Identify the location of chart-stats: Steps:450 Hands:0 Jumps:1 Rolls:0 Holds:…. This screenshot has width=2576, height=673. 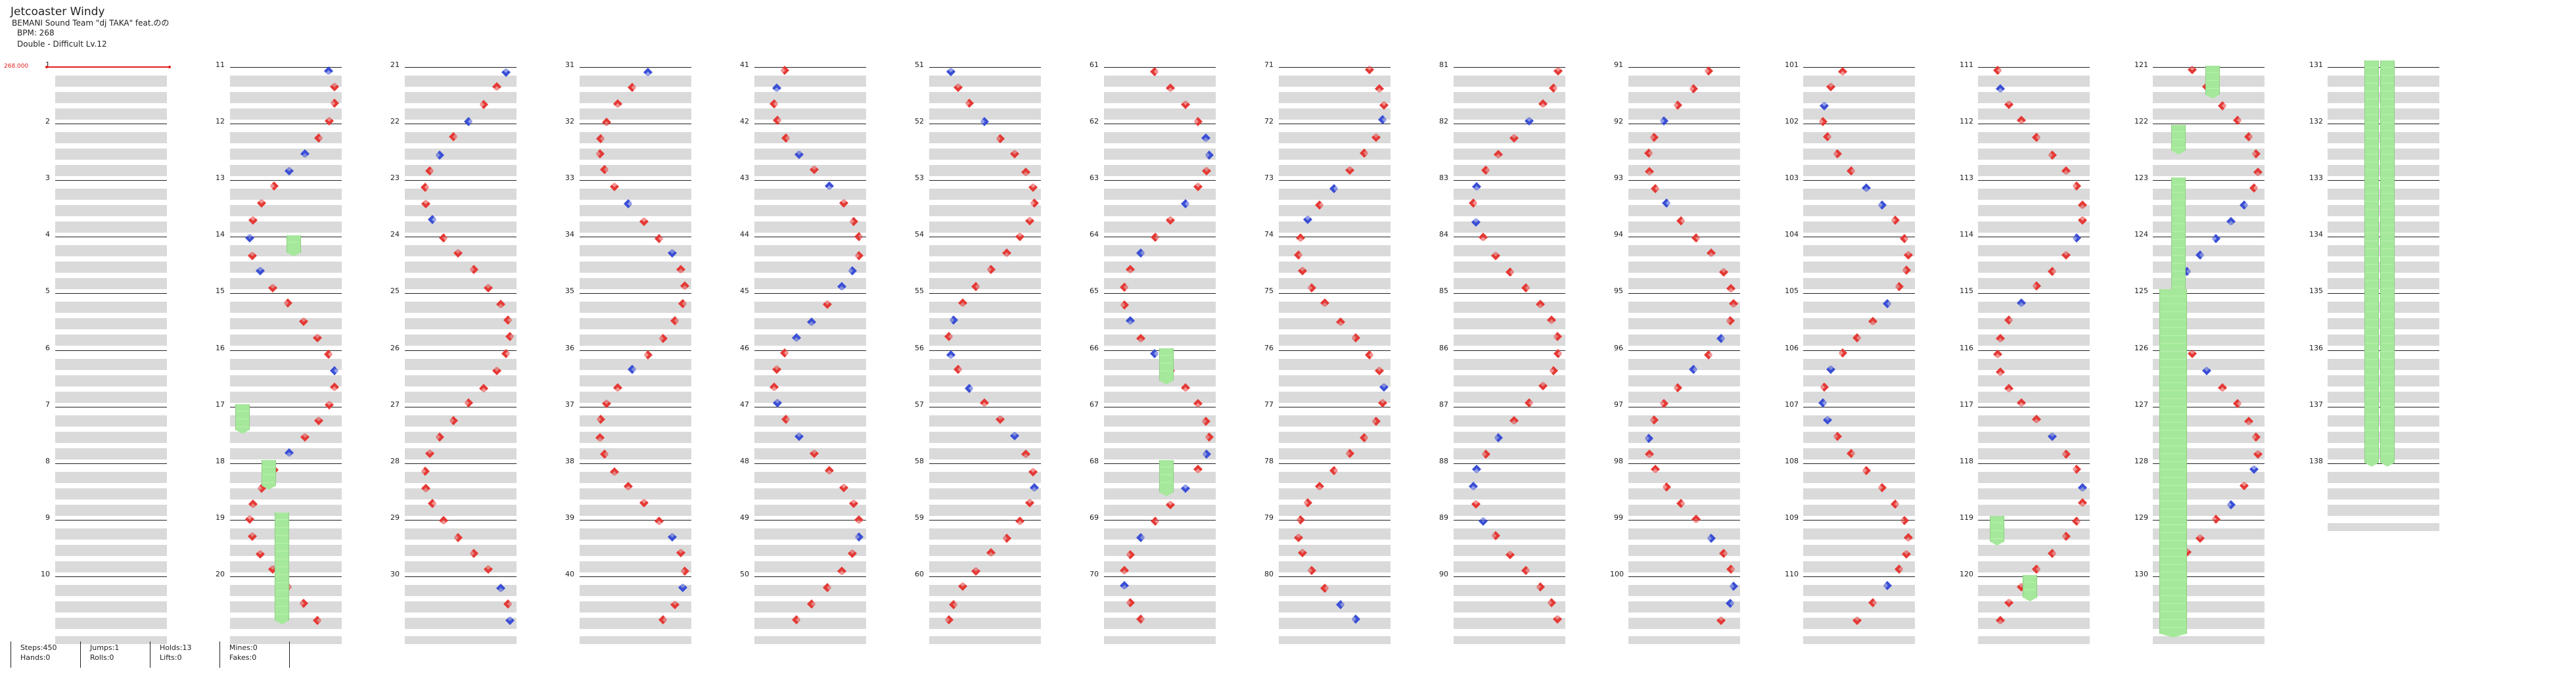
(151, 654).